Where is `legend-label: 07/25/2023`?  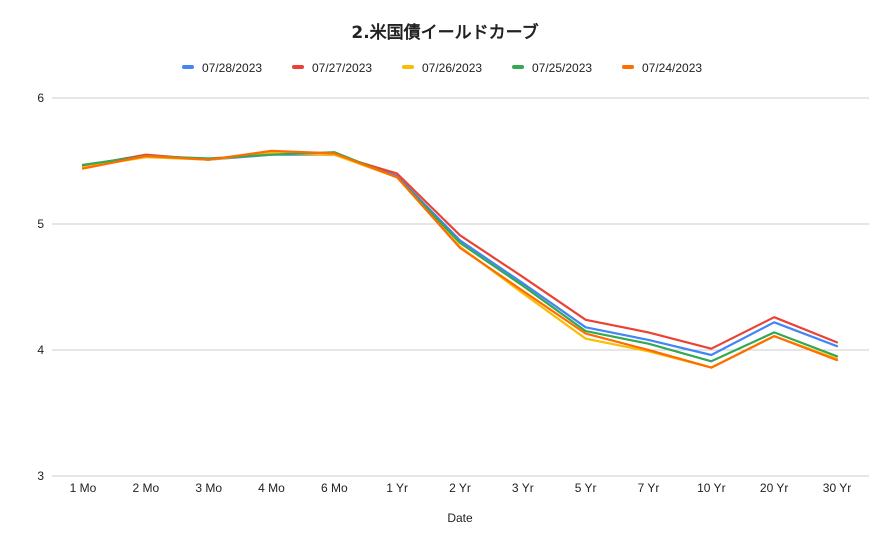
legend-label: 07/25/2023 is located at coordinates (562, 68).